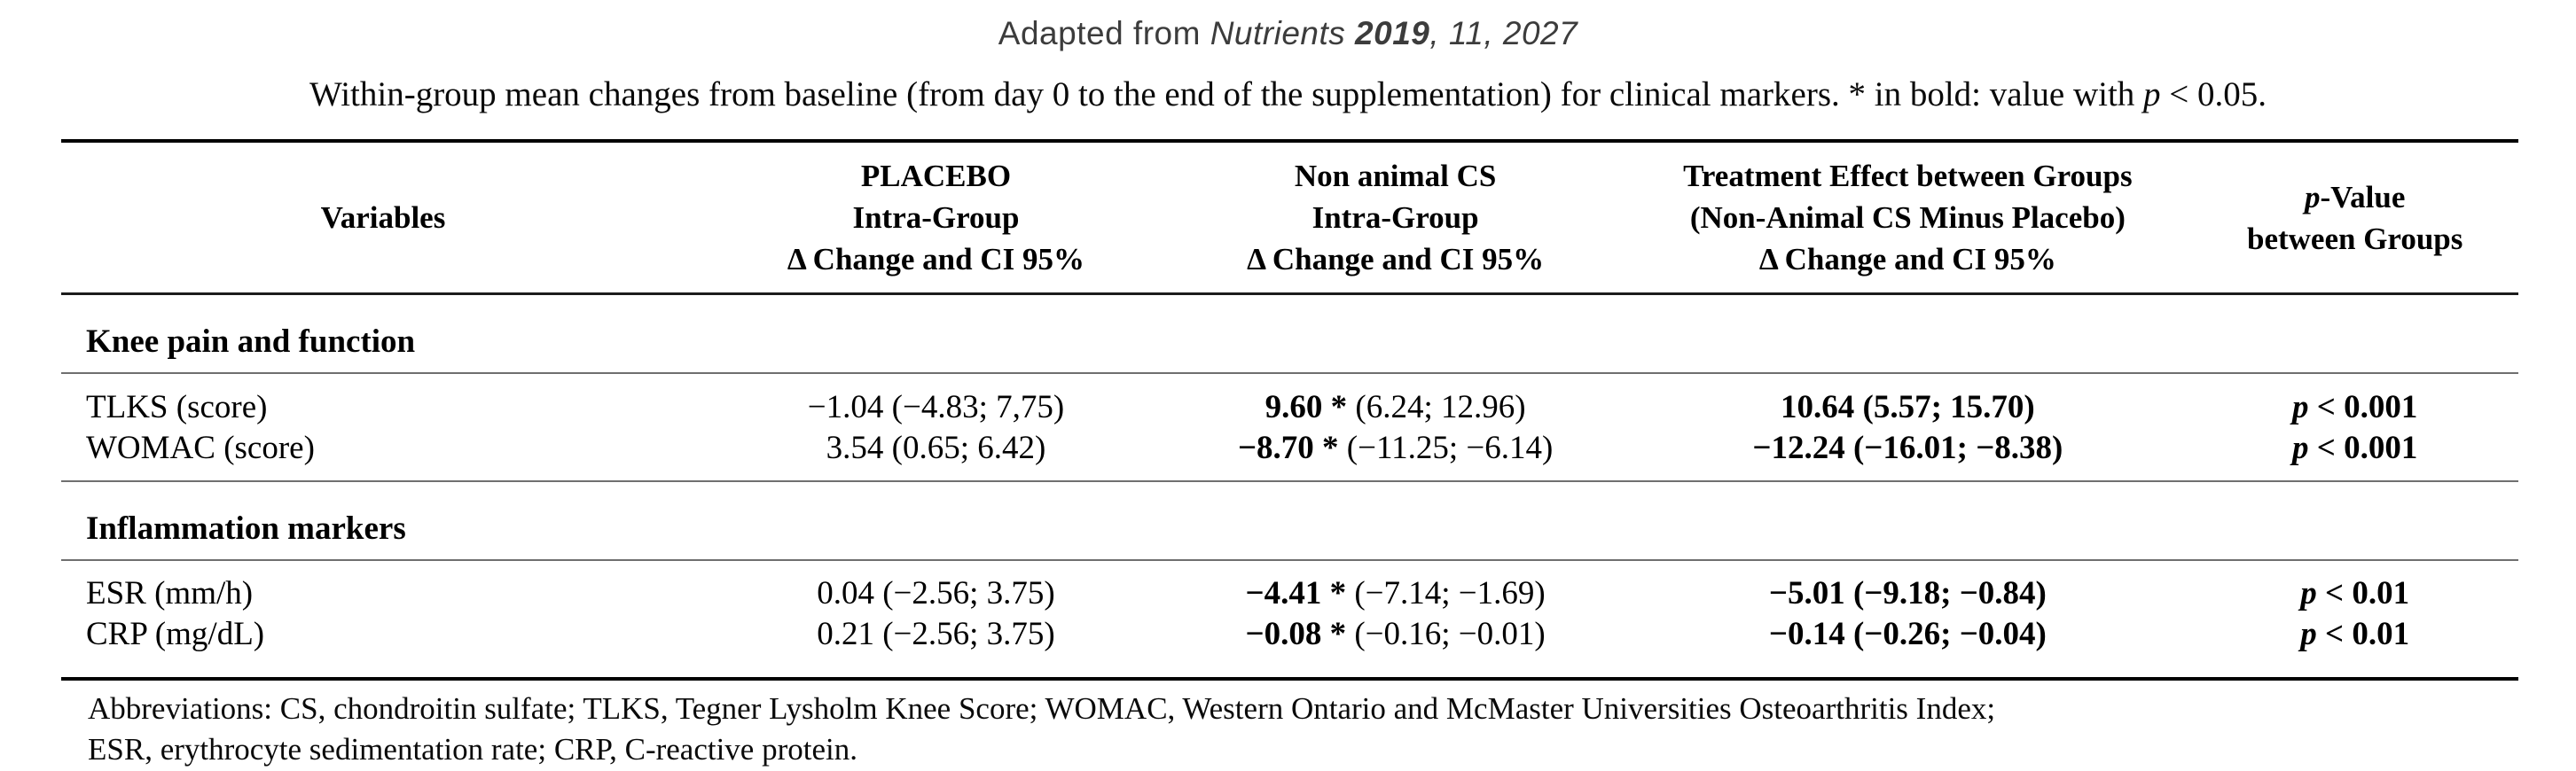  I want to click on effect-cell: 10.64 (5.57; 15.70), so click(1908, 407).